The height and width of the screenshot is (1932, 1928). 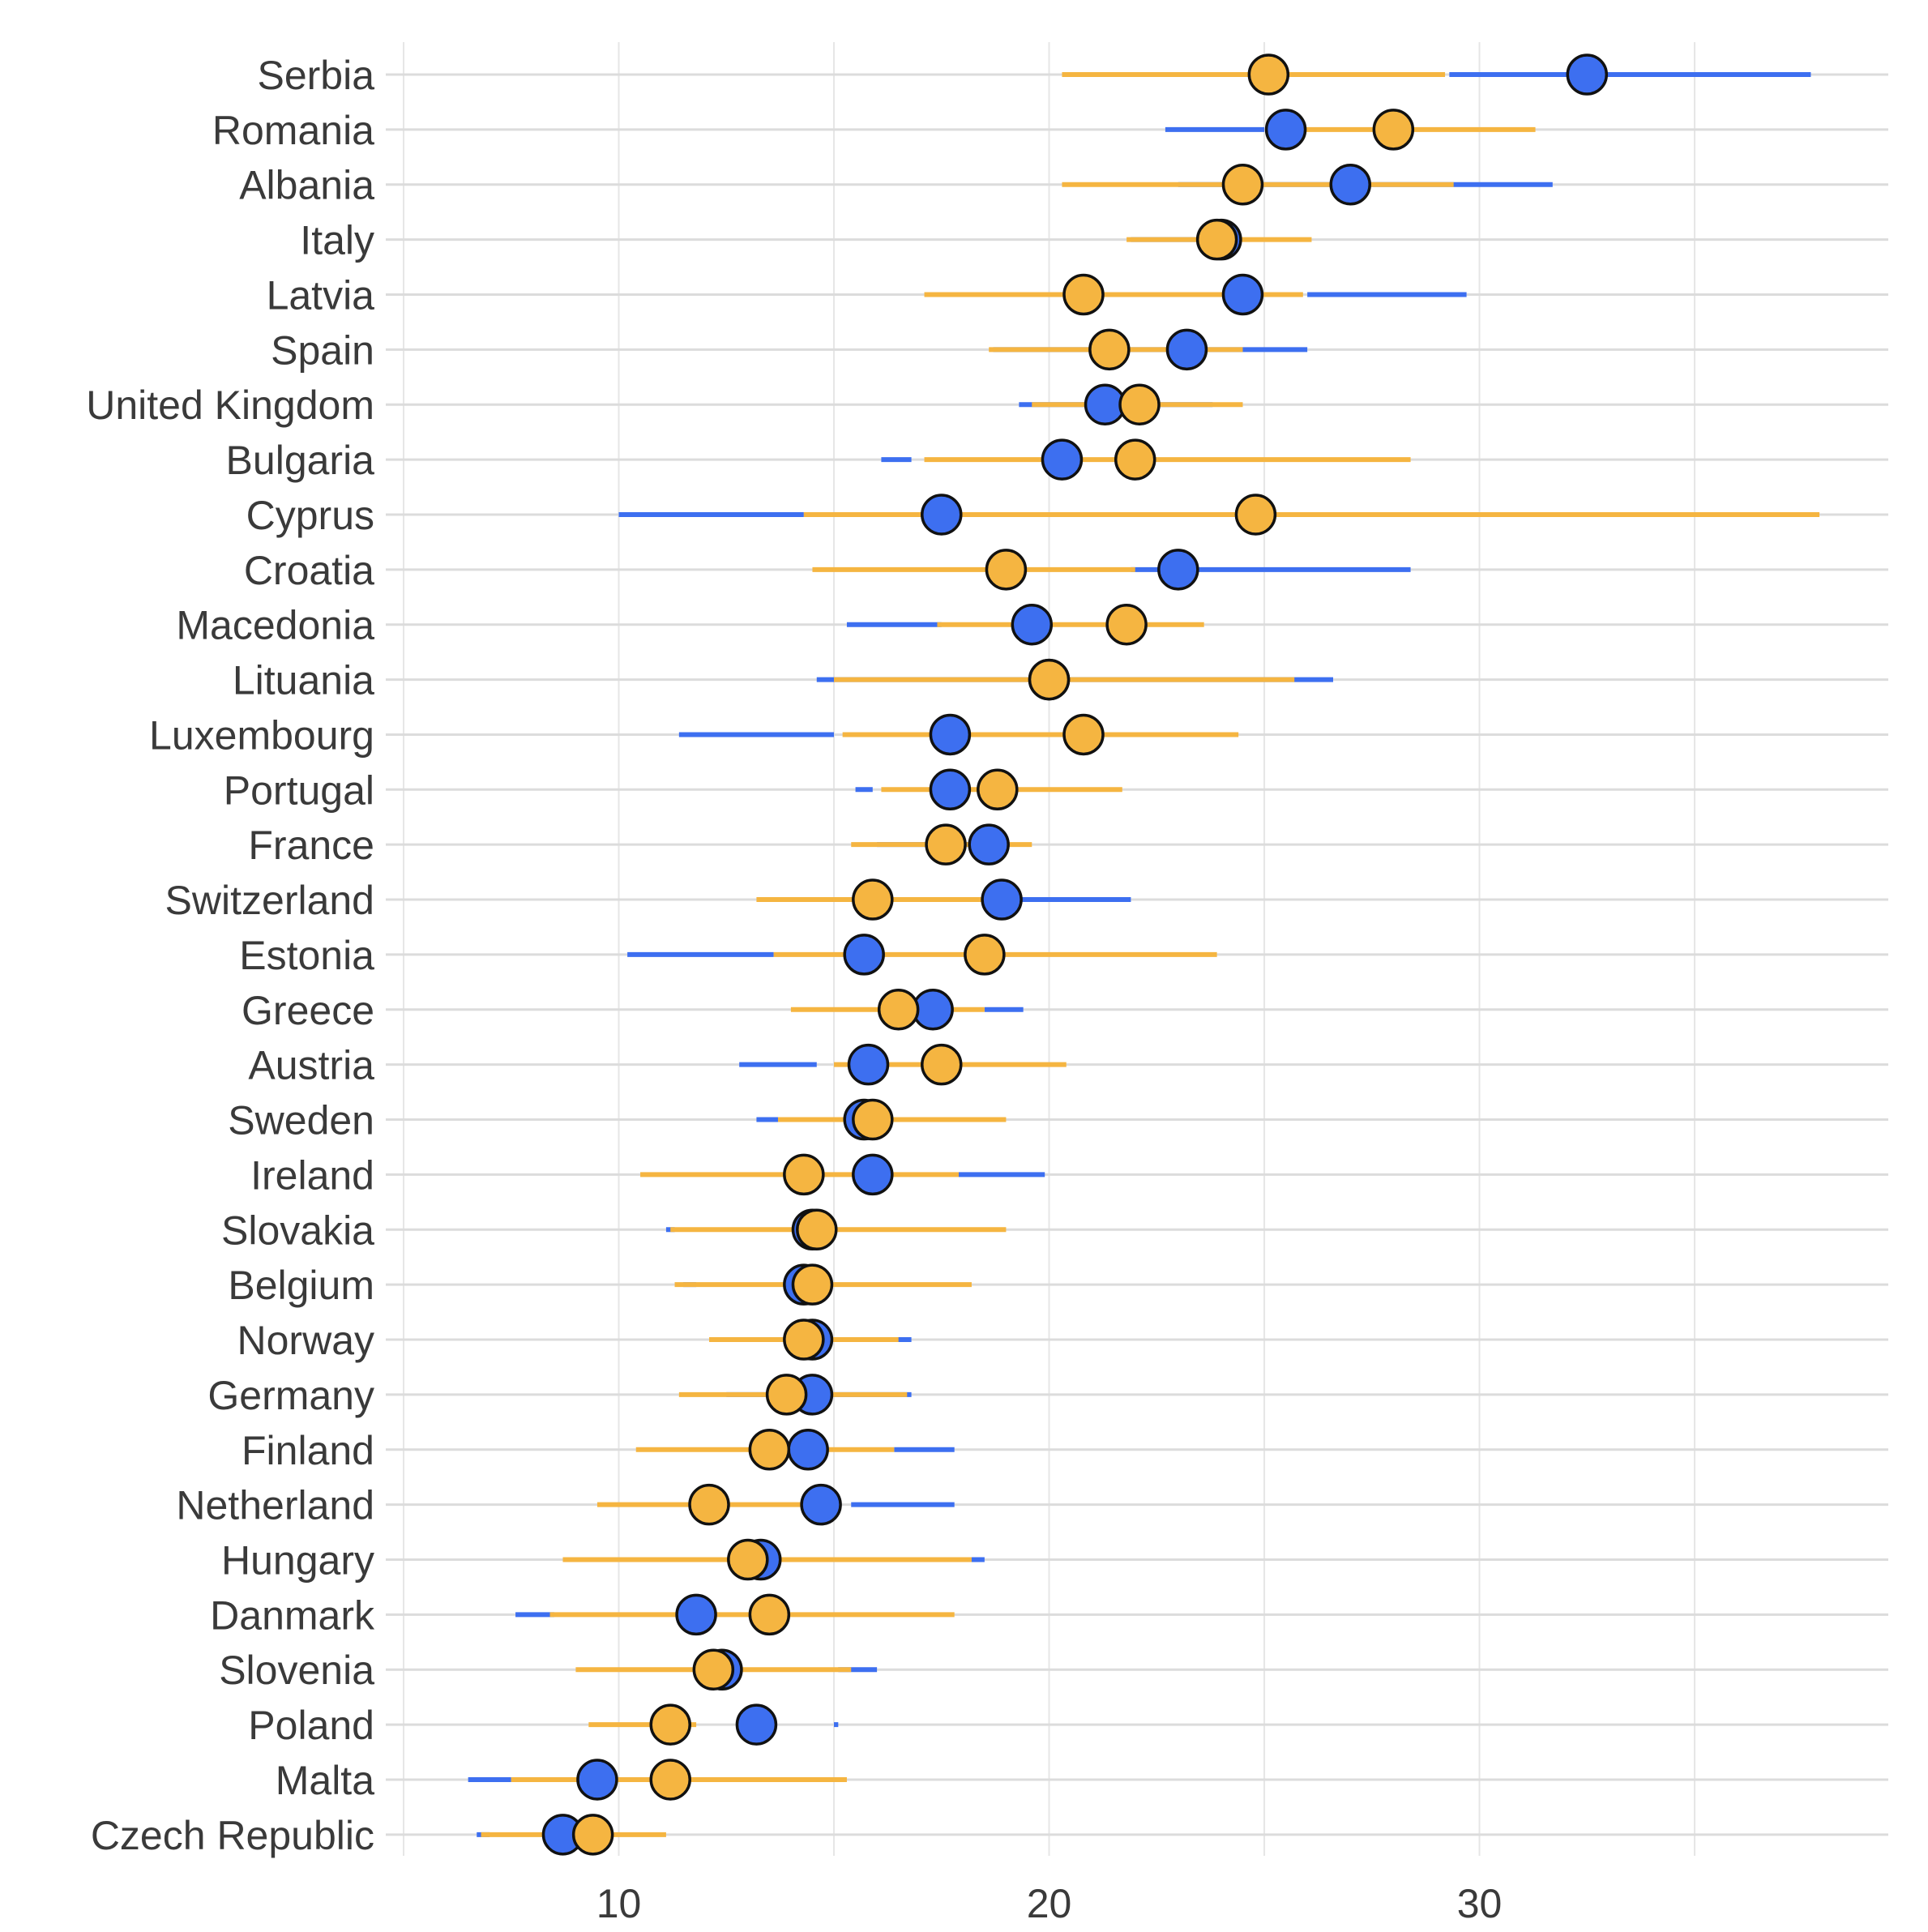 What do you see at coordinates (230, 405) in the screenshot?
I see `y-tick-label: United Kingdom` at bounding box center [230, 405].